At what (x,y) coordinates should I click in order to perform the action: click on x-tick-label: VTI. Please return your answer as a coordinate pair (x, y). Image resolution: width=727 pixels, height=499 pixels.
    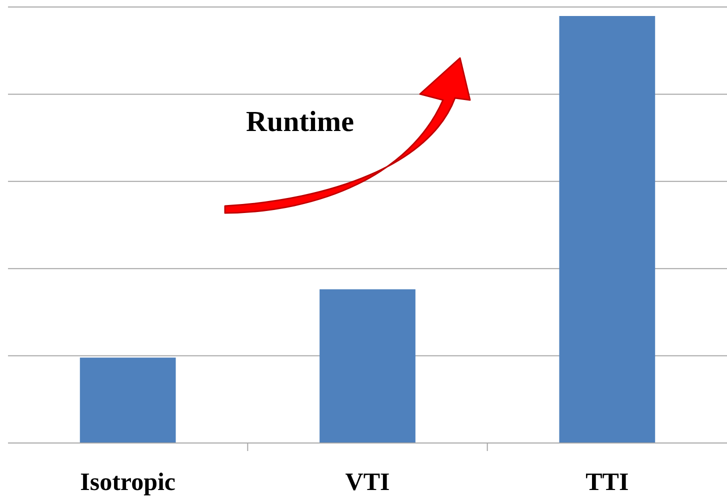
    Looking at the image, I should click on (367, 482).